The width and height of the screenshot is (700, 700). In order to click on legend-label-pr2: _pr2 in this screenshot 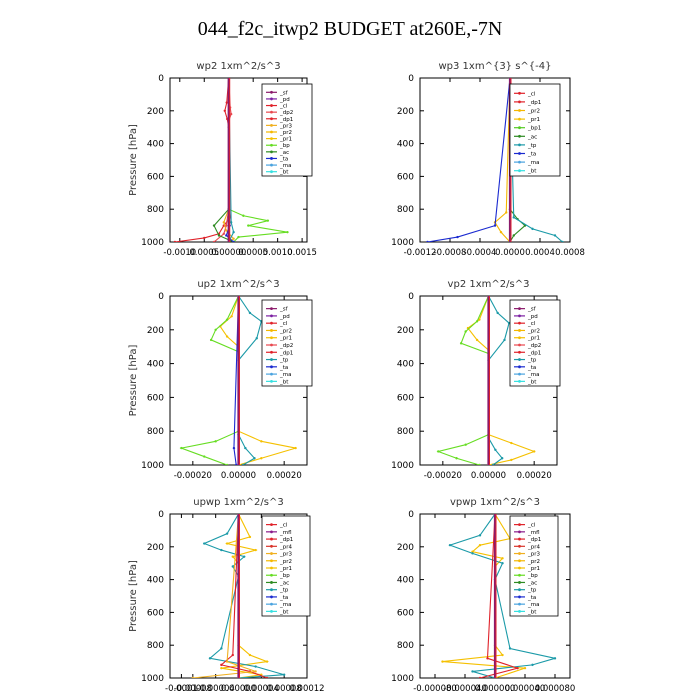, I will do `click(533, 562)`.